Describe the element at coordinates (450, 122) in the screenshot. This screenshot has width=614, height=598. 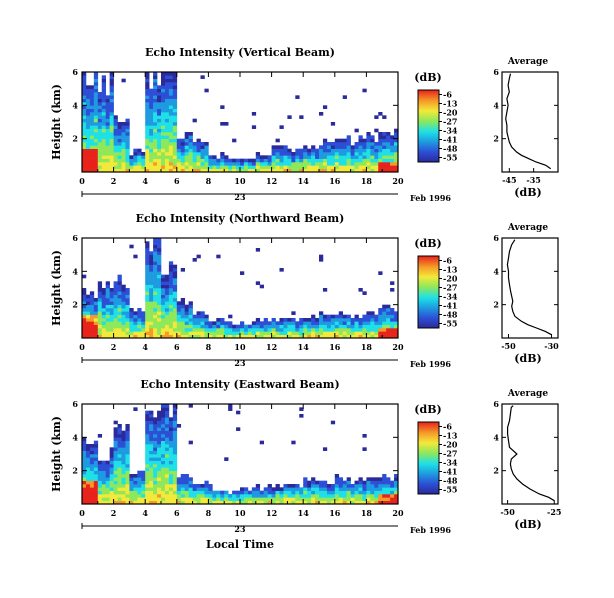
I see `colorbar-tick-label: -27` at that location.